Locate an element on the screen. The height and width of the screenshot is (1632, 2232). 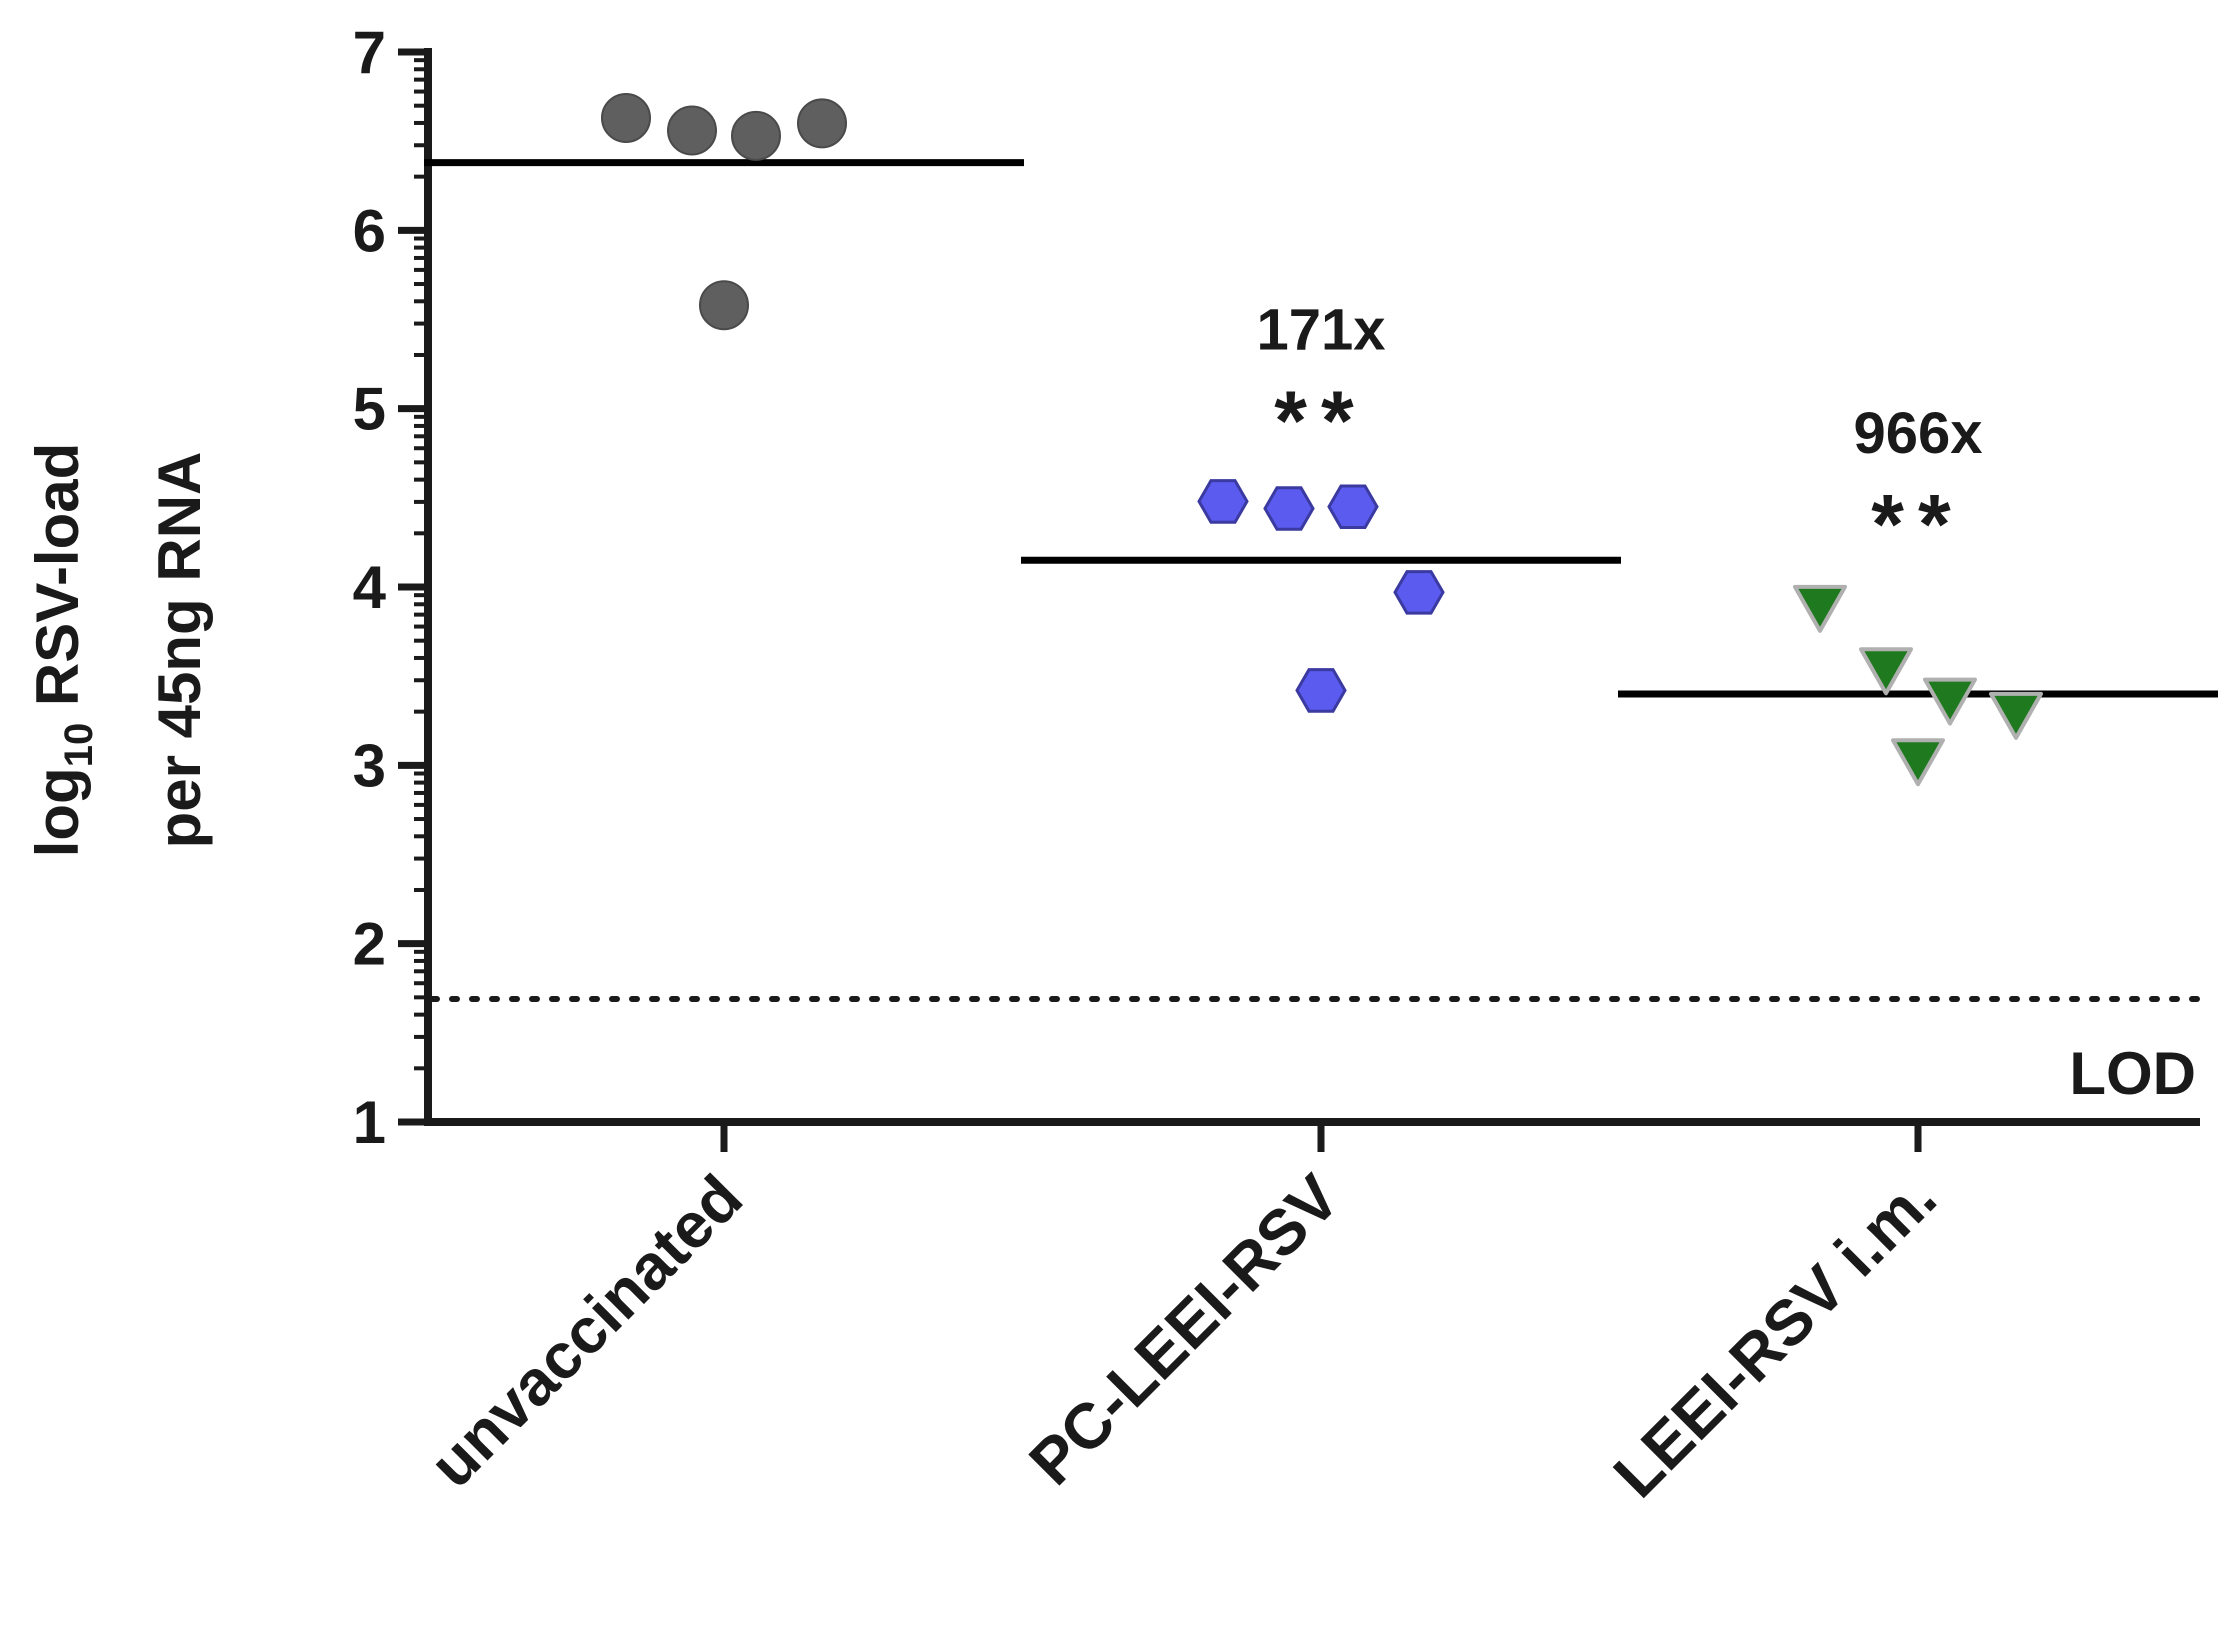
lod-label: LOD is located at coordinates (2132, 1073).